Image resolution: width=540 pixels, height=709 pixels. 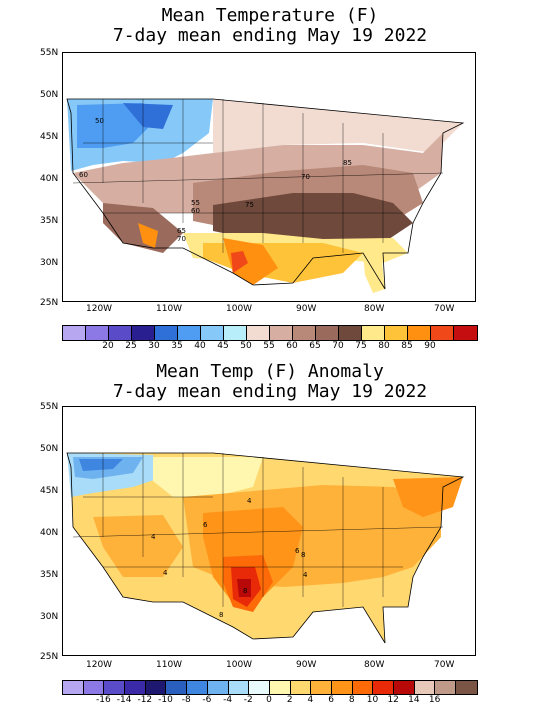 I want to click on colorbar-label: 65, so click(x=315, y=346).